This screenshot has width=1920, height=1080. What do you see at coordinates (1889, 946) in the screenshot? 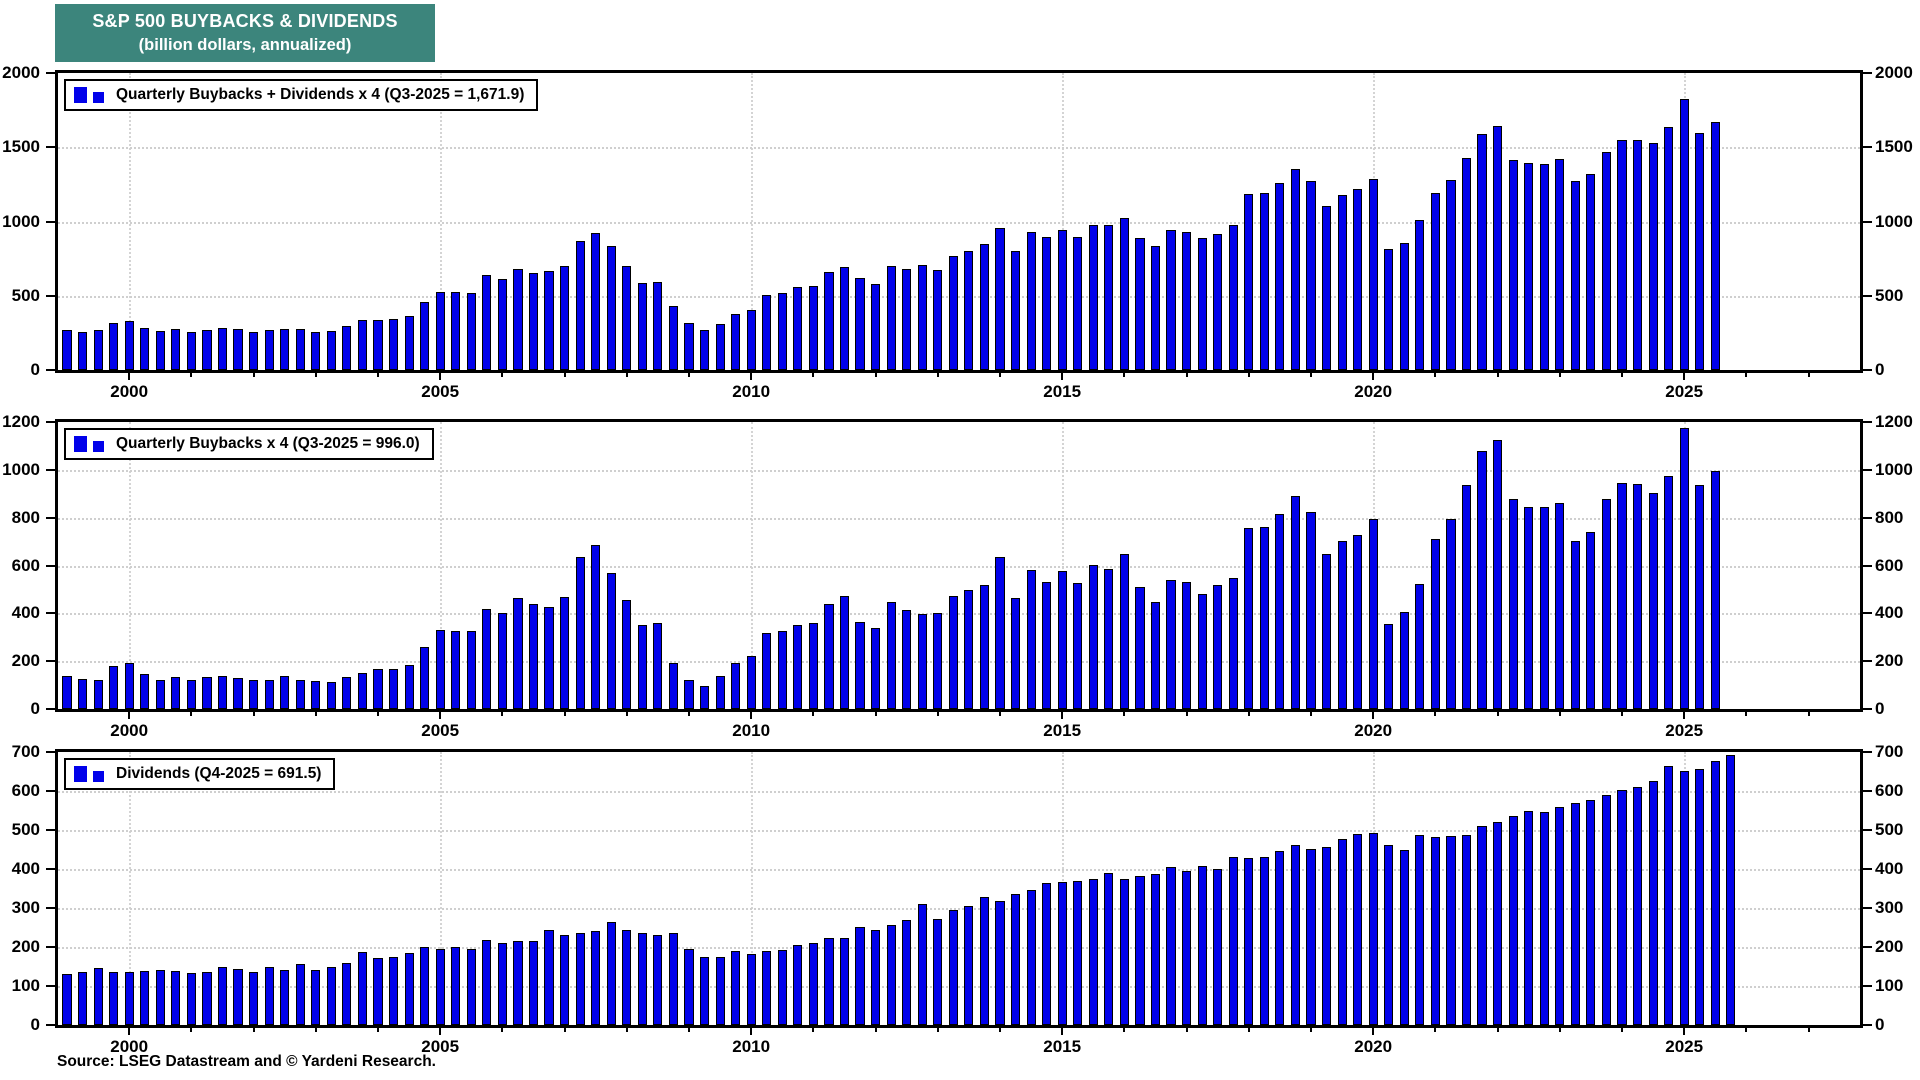
I see `y-tick-label: 200` at bounding box center [1889, 946].